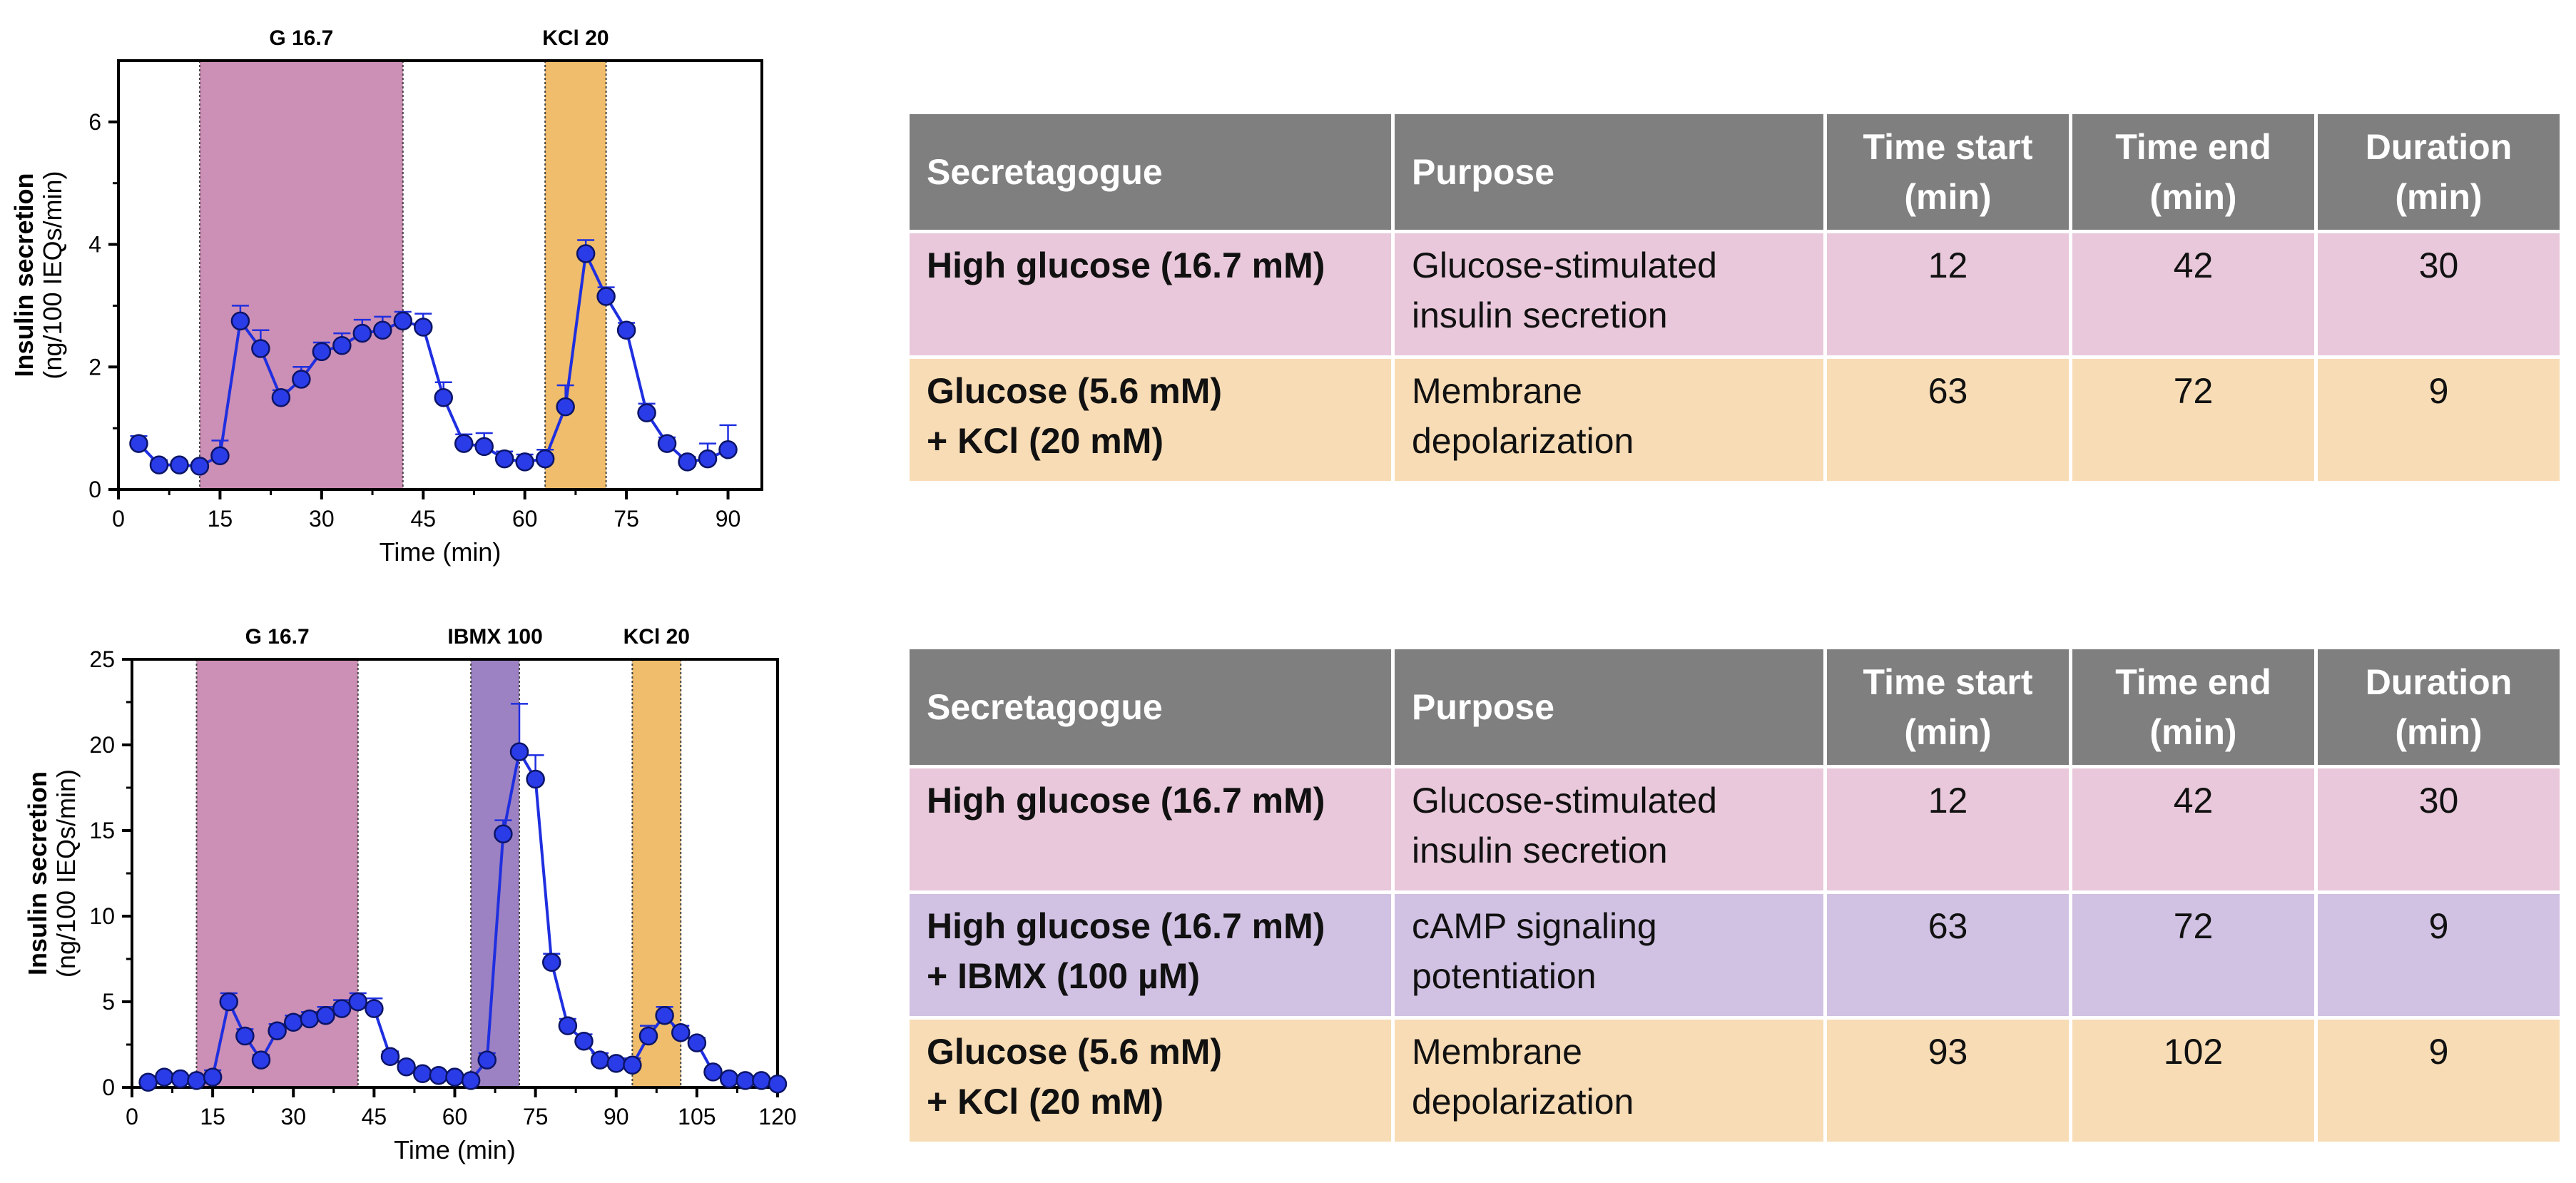  What do you see at coordinates (2193, 1080) in the screenshot?
I see `cell-time-end: 102` at bounding box center [2193, 1080].